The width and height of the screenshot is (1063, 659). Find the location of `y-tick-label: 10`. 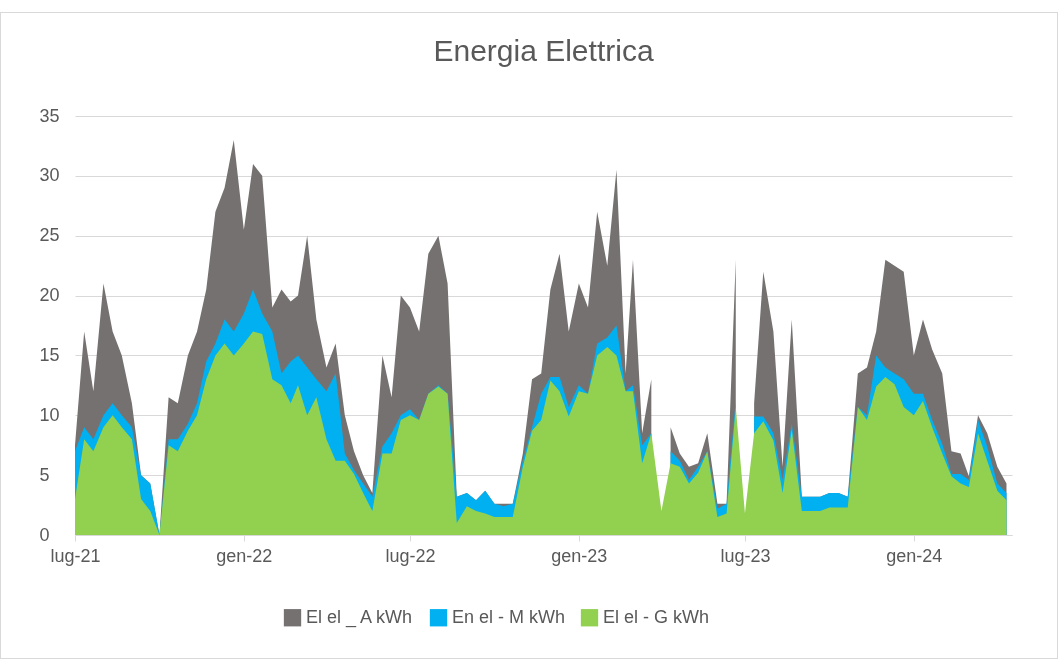

y-tick-label: 10 is located at coordinates (49, 414).